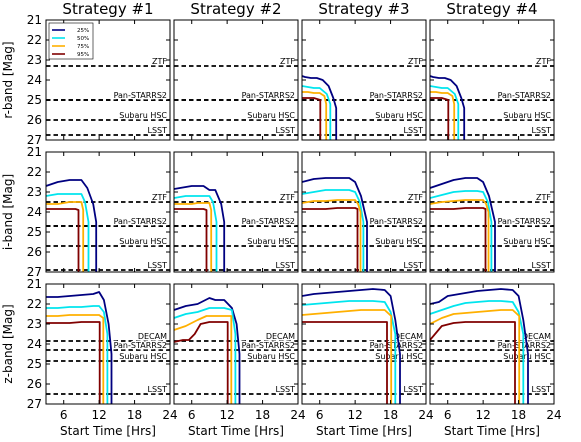 Image resolution: width=581 pixels, height=442 pixels. Describe the element at coordinates (83, 39) in the screenshot. I see `legend-label-50: 50%` at that location.